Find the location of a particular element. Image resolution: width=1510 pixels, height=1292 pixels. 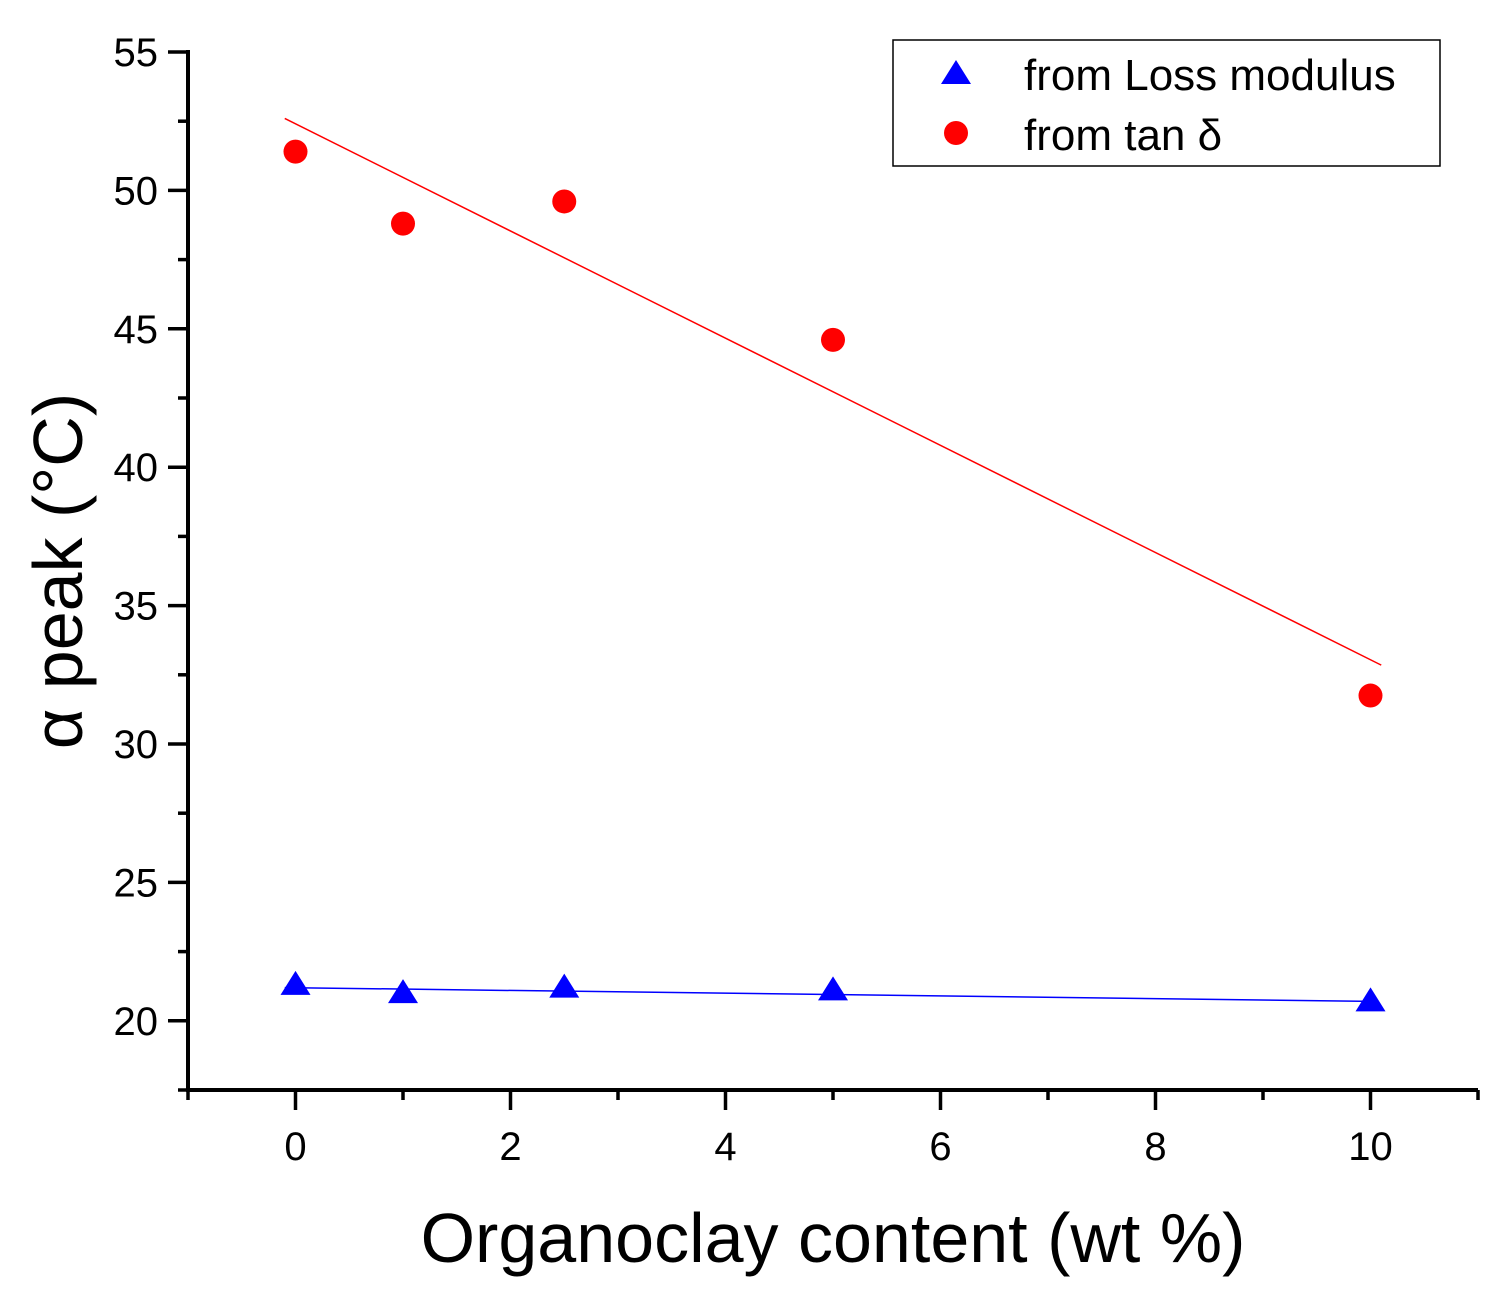

y-tick-label: 35 is located at coordinates (136, 607).